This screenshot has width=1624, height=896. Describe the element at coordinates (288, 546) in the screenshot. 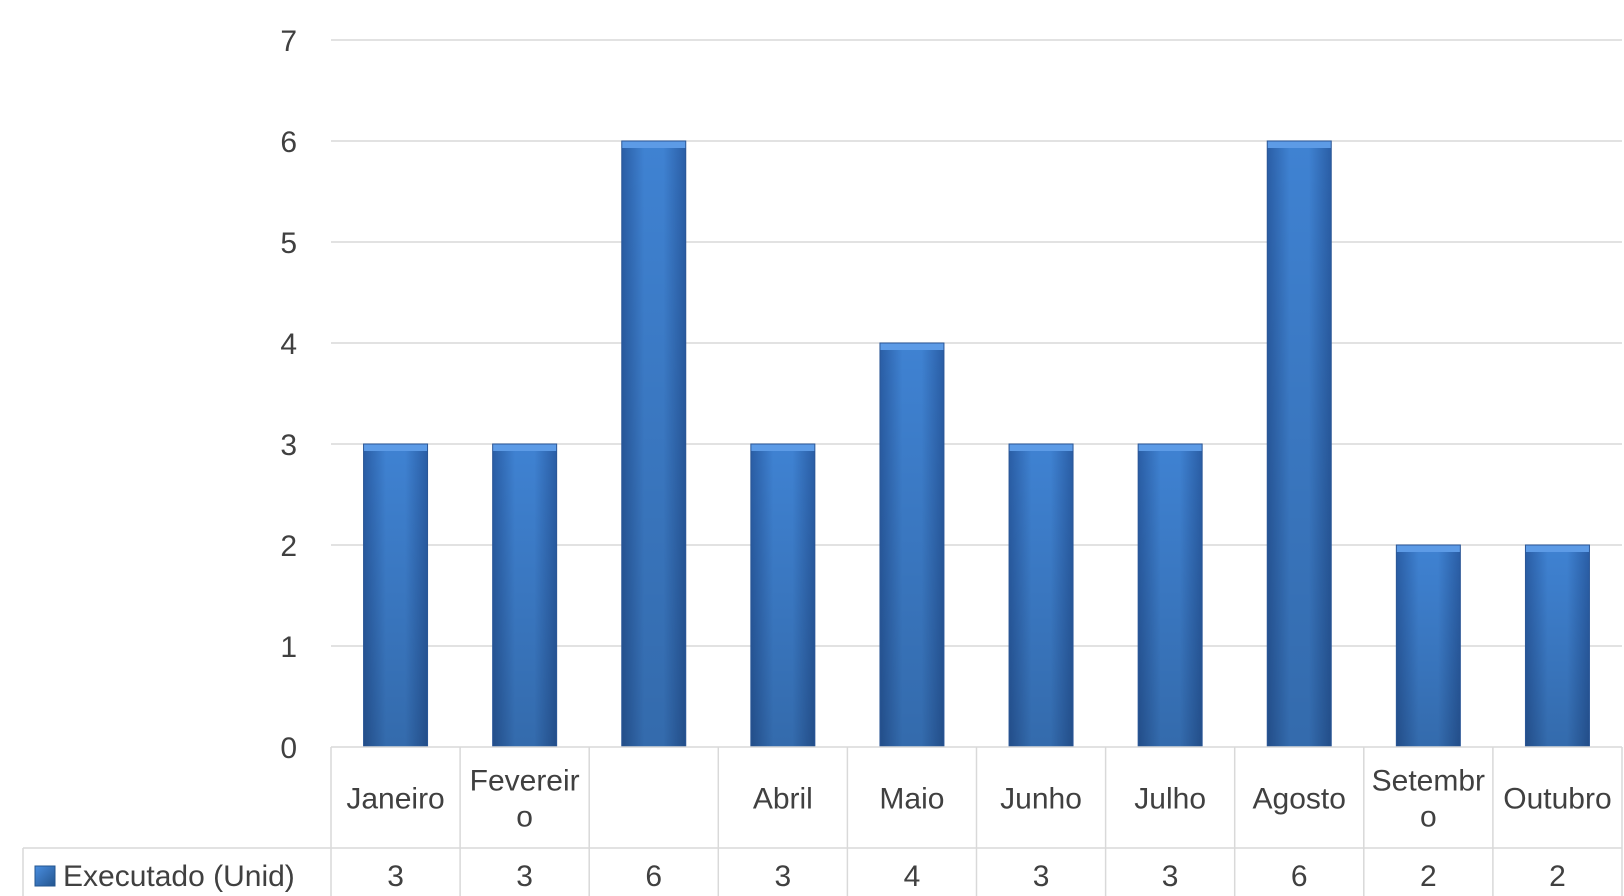

I see `y-tick-label: 2` at that location.